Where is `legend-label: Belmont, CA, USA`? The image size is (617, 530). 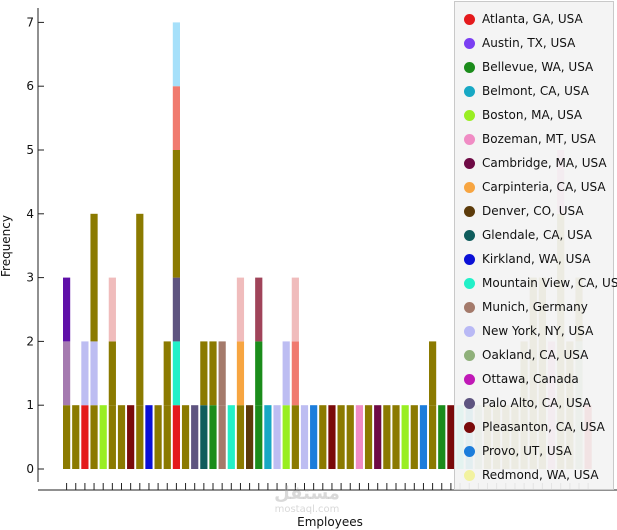 legend-label: Belmont, CA, USA is located at coordinates (535, 91).